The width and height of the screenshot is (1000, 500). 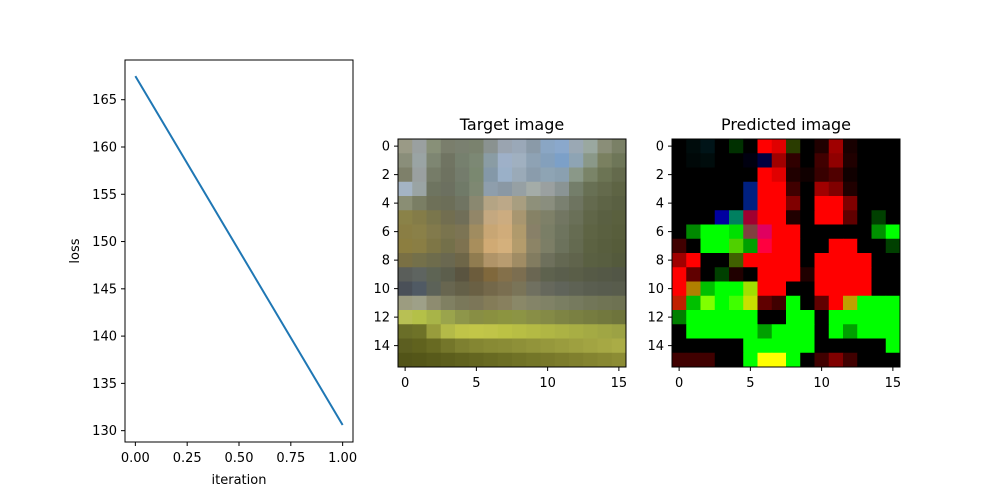 What do you see at coordinates (135, 458) in the screenshot?
I see `x-tick-label: 0.00` at bounding box center [135, 458].